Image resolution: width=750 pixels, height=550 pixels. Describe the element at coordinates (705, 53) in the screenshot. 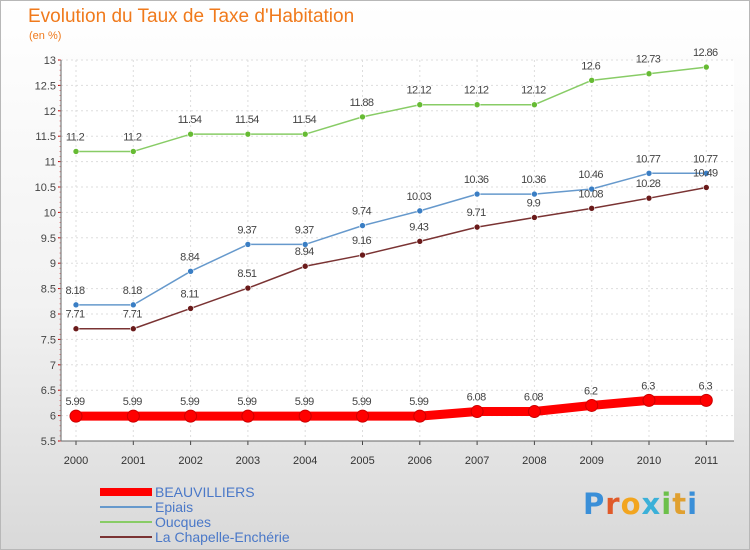

I see `data-label: 12.86` at that location.